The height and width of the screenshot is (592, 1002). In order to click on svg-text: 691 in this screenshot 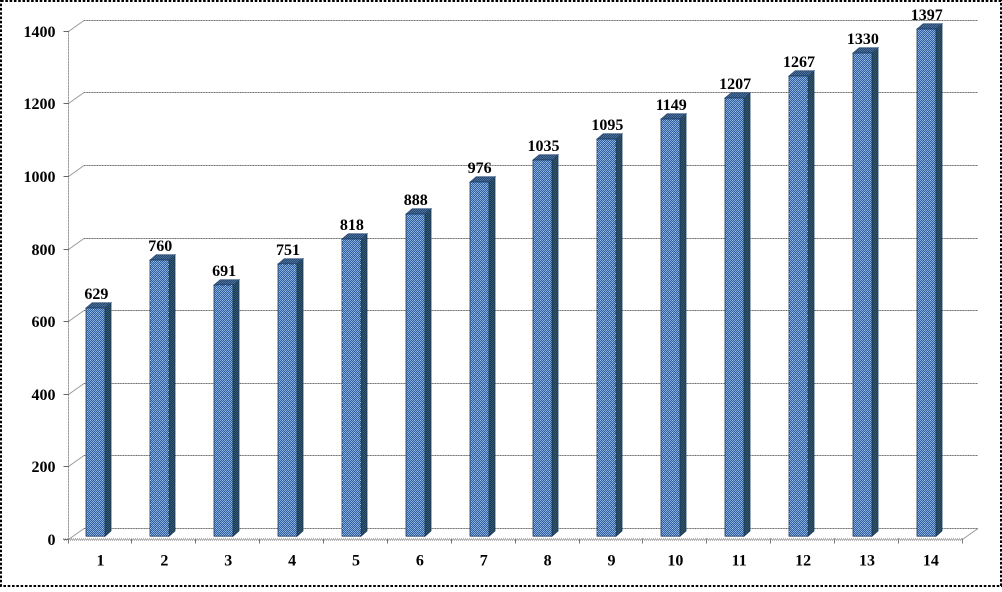, I will do `click(224, 271)`.